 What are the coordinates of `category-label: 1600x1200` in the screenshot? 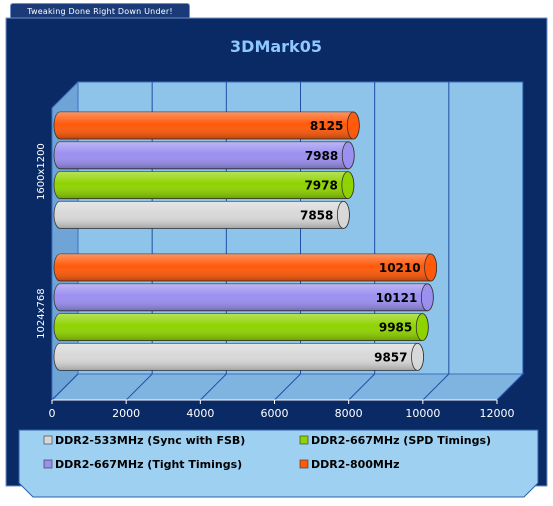 It's located at (41, 171).